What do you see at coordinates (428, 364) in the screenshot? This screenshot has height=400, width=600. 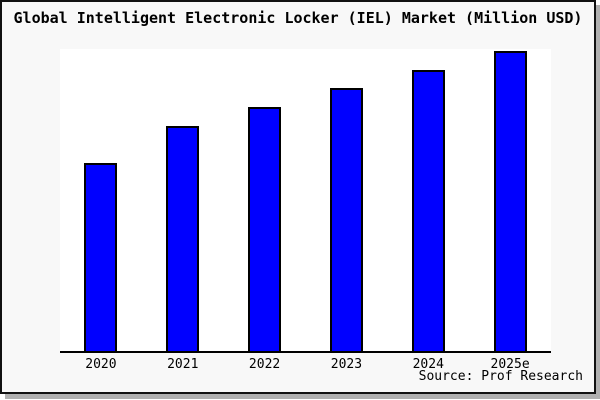 I see `x-tick-label: 2024` at bounding box center [428, 364].